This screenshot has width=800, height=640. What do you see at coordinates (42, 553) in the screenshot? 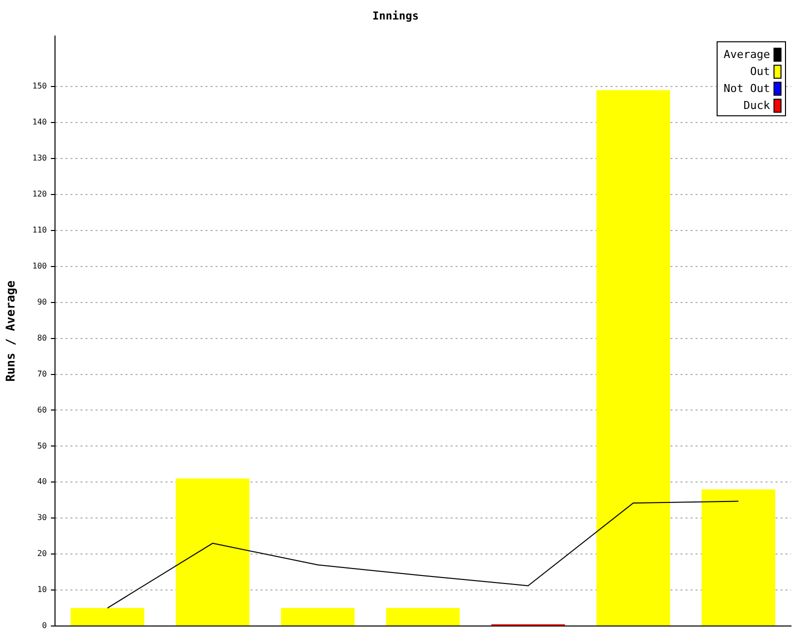
I see `y-tick-label: 20` at bounding box center [42, 553].